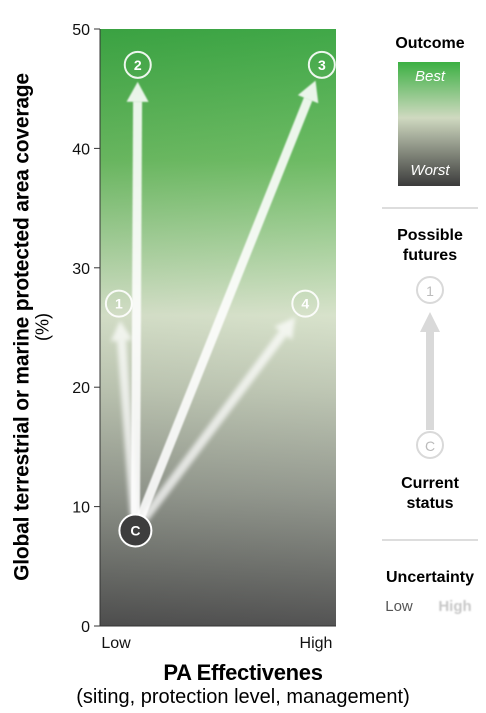  I want to click on y-axis-unit: (%), so click(42, 327).